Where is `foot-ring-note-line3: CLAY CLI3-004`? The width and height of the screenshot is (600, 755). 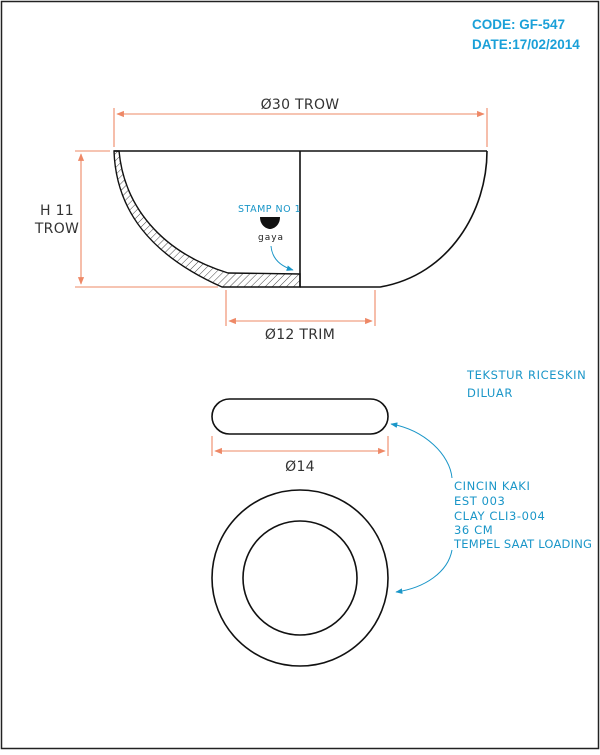 foot-ring-note-line3: CLAY CLI3-004 is located at coordinates (499, 516).